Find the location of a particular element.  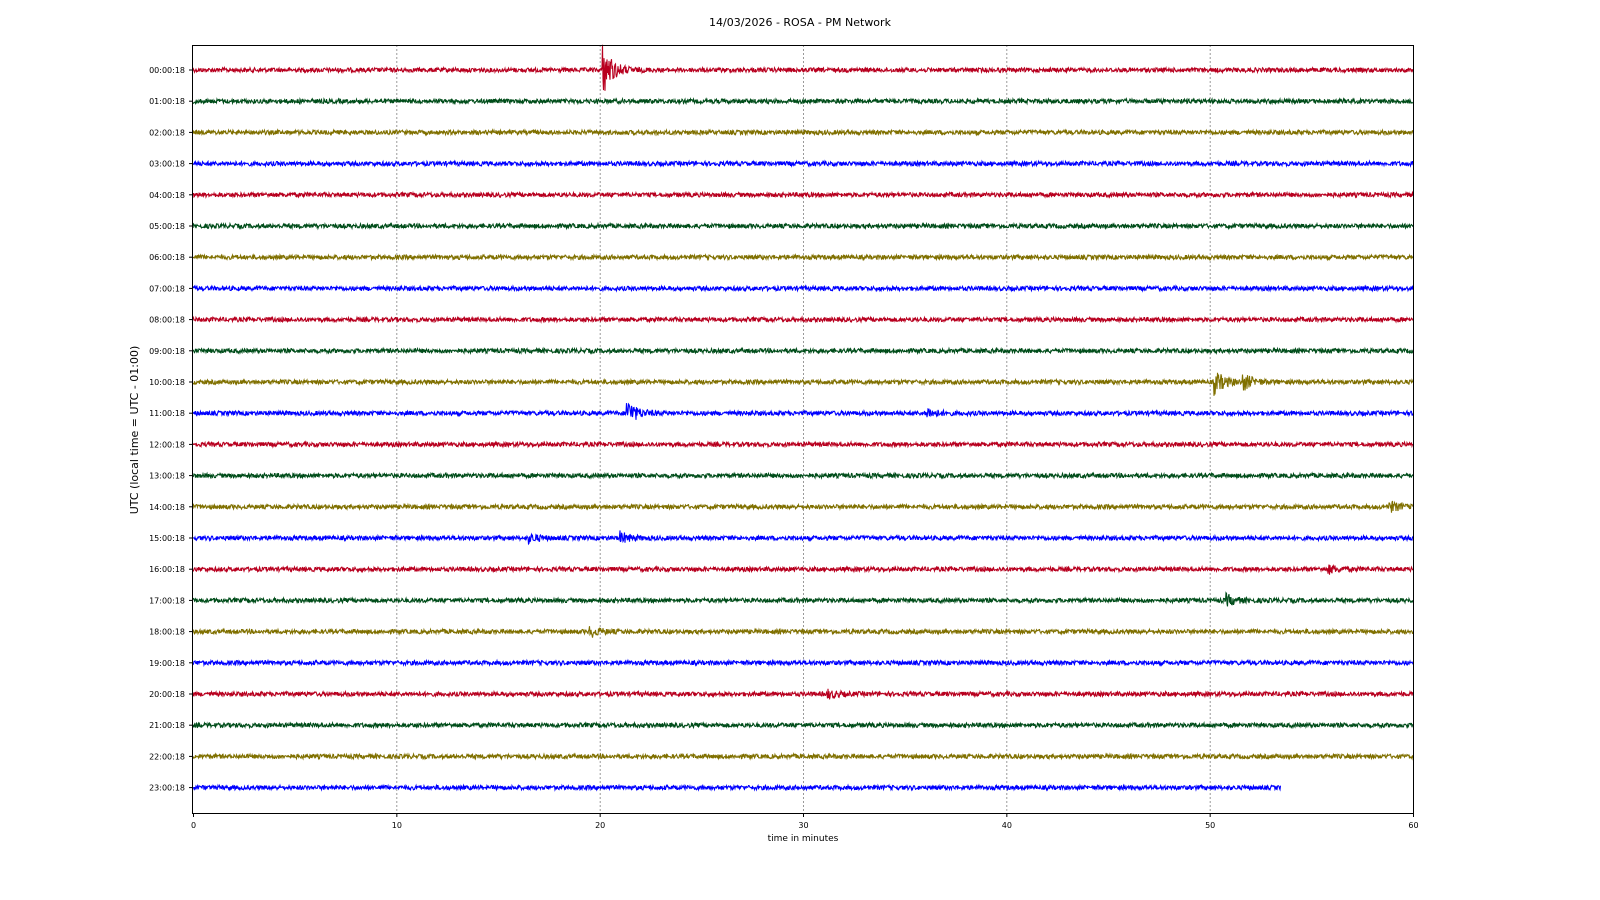

y-tick-label: 07:00:18 is located at coordinates (167, 288).